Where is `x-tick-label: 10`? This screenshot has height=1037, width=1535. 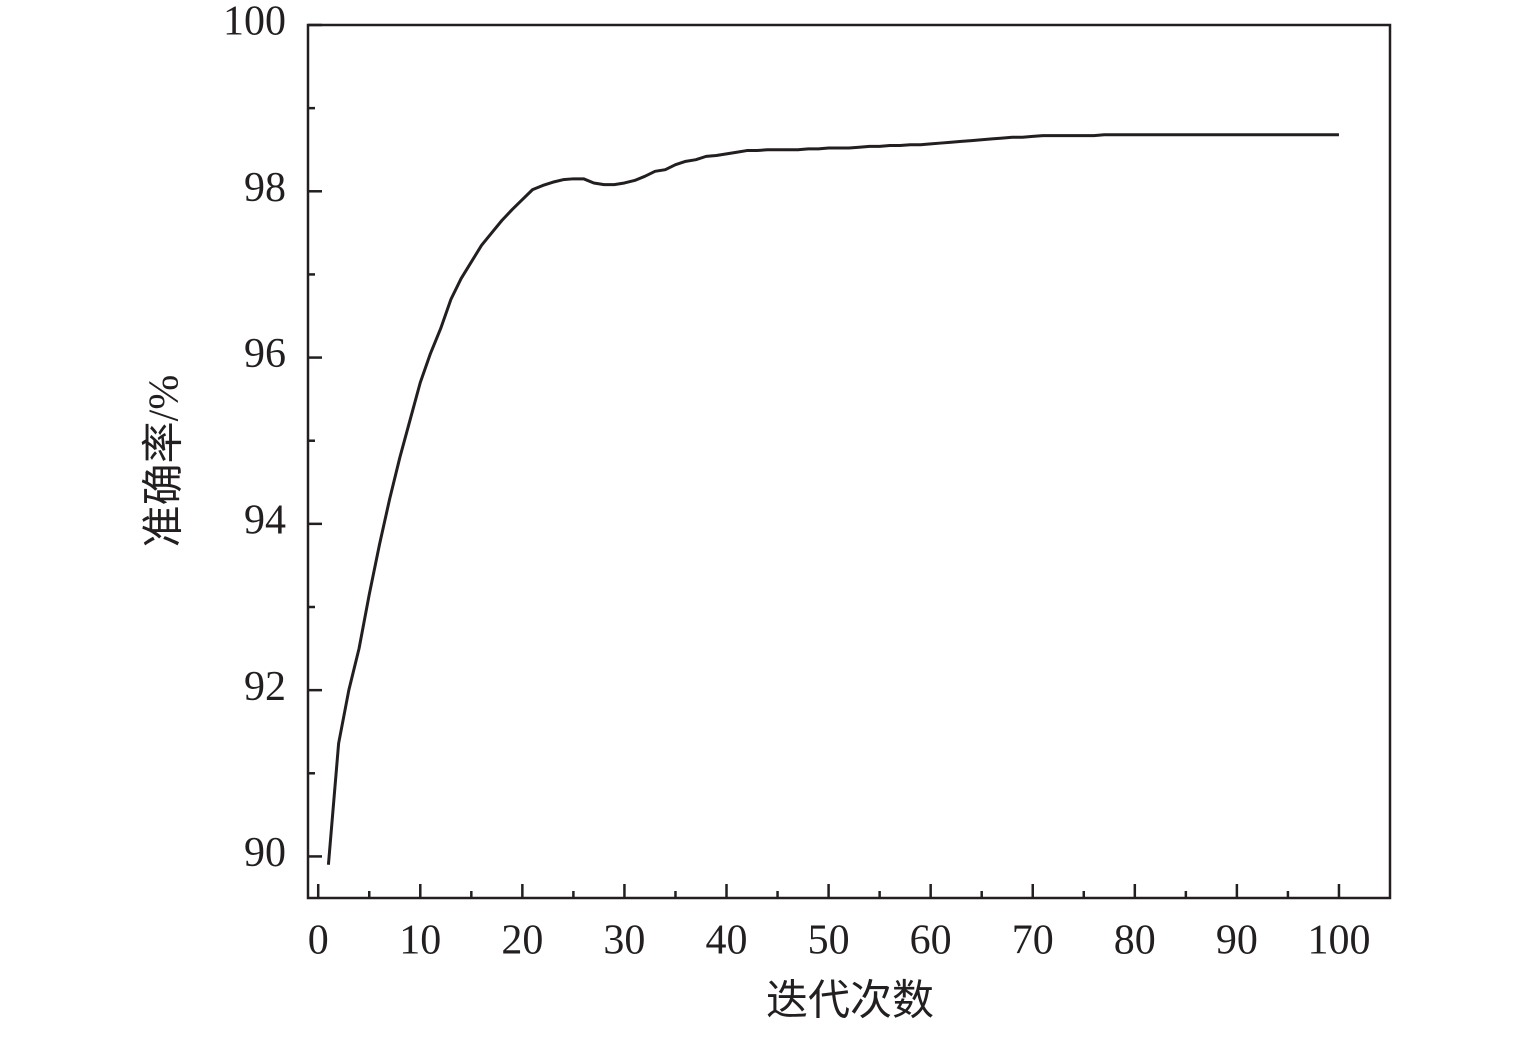 x-tick-label: 10 is located at coordinates (420, 941).